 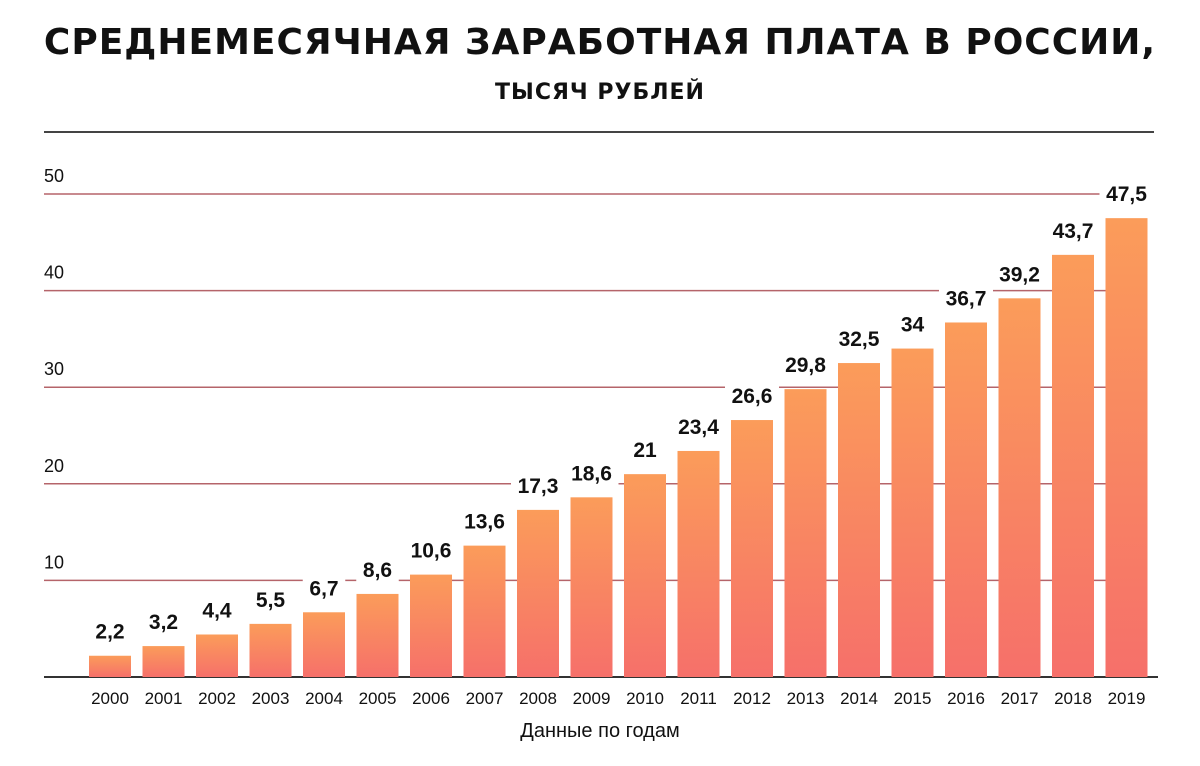 What do you see at coordinates (592, 698) in the screenshot?
I see `x-tick-label: 2009` at bounding box center [592, 698].